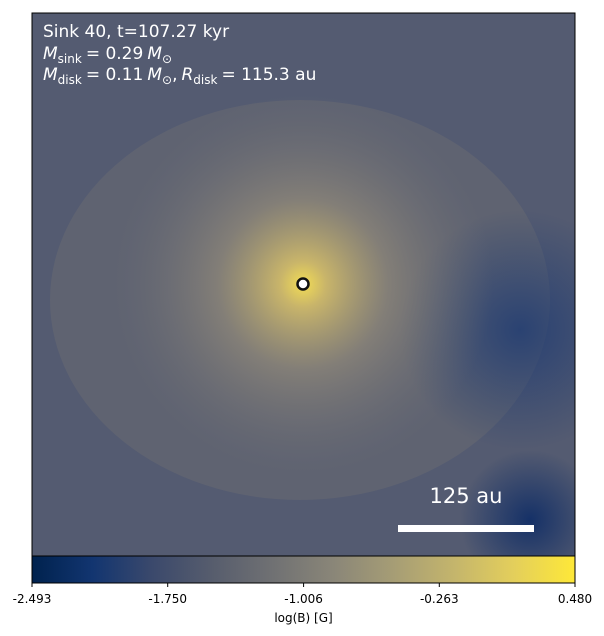 The height and width of the screenshot is (636, 604). What do you see at coordinates (167, 599) in the screenshot?
I see `colorbar-tick-label: -1.750` at bounding box center [167, 599].